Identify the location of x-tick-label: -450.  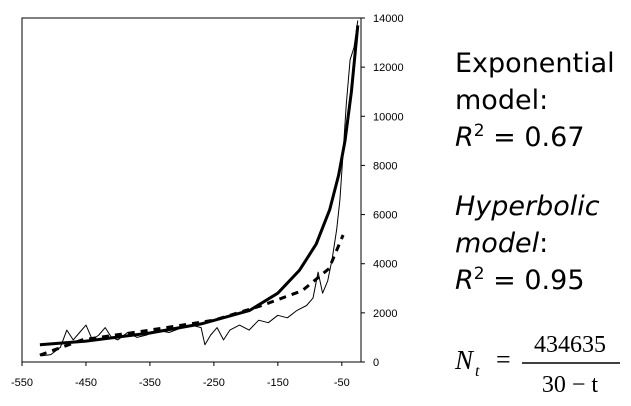
(86, 383).